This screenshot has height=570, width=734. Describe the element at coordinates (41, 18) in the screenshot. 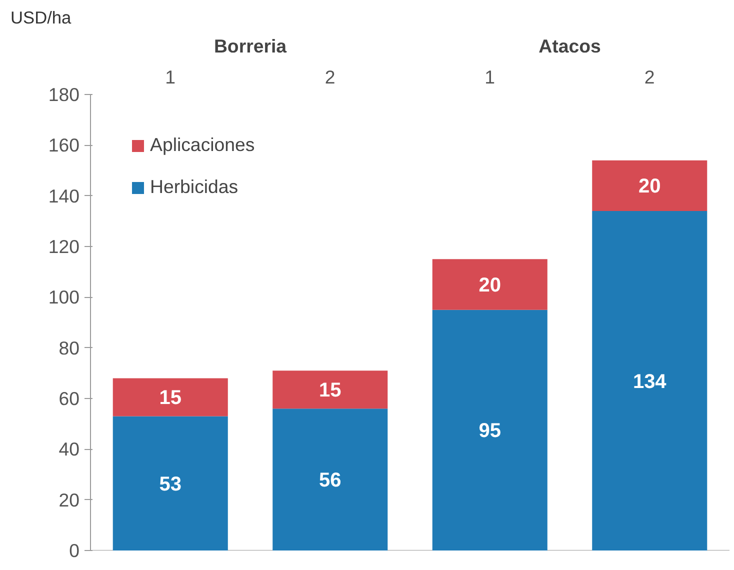

I see `y-axis-title: USD/ha` at that location.